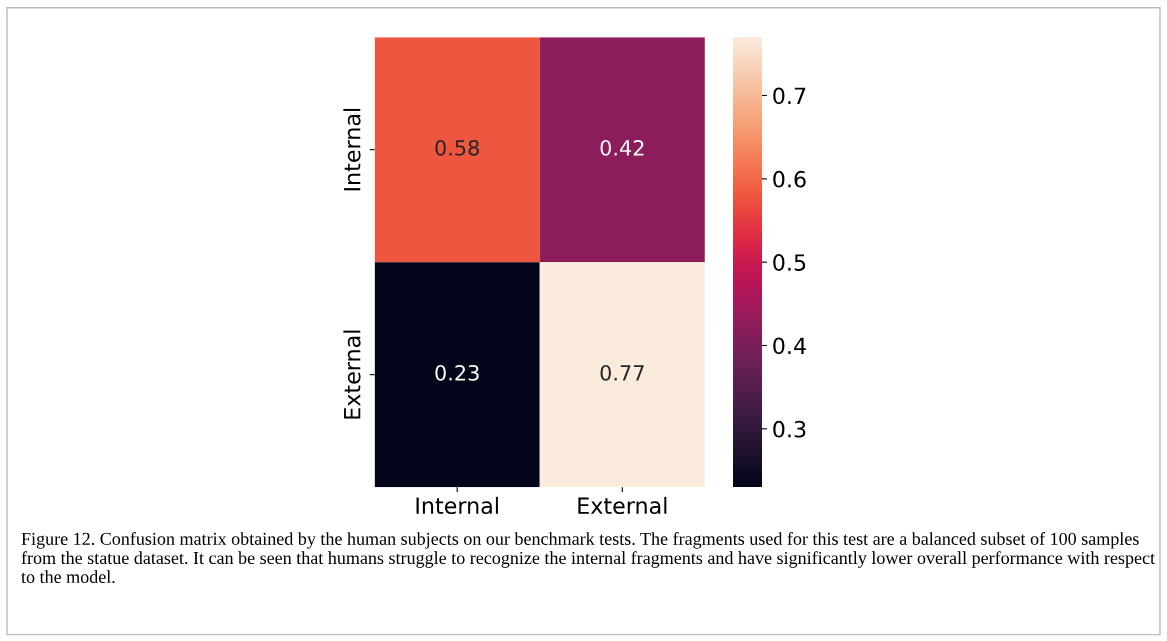  Describe the element at coordinates (789, 346) in the screenshot. I see `color-bar-label: 0.4` at that location.